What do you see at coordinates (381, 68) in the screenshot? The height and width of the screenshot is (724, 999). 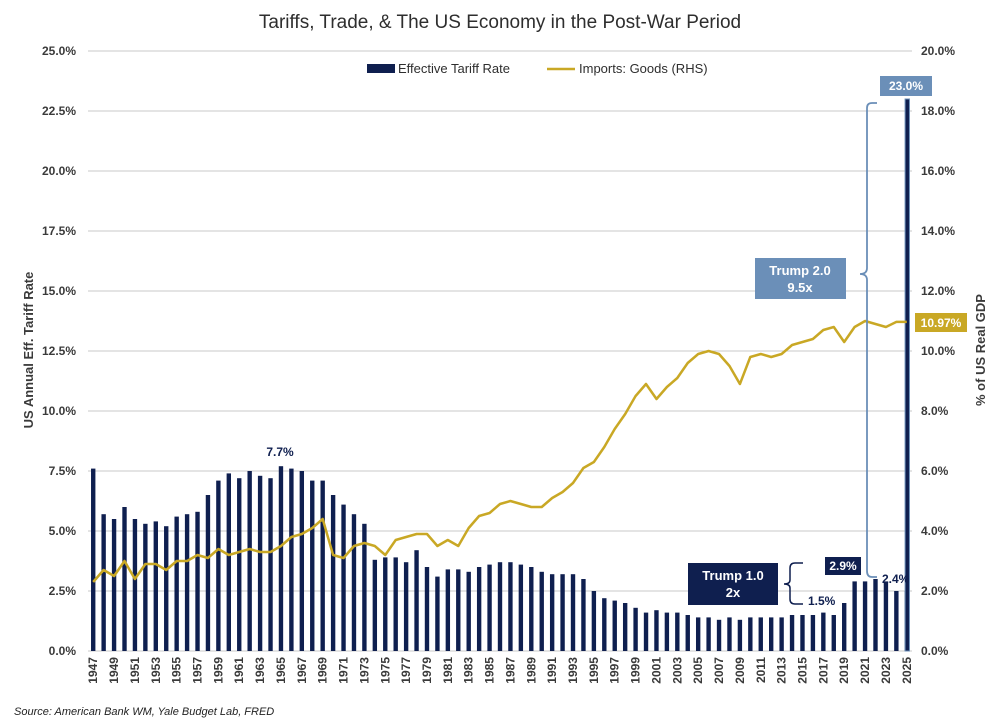 I see `legend-swatch-tariff` at bounding box center [381, 68].